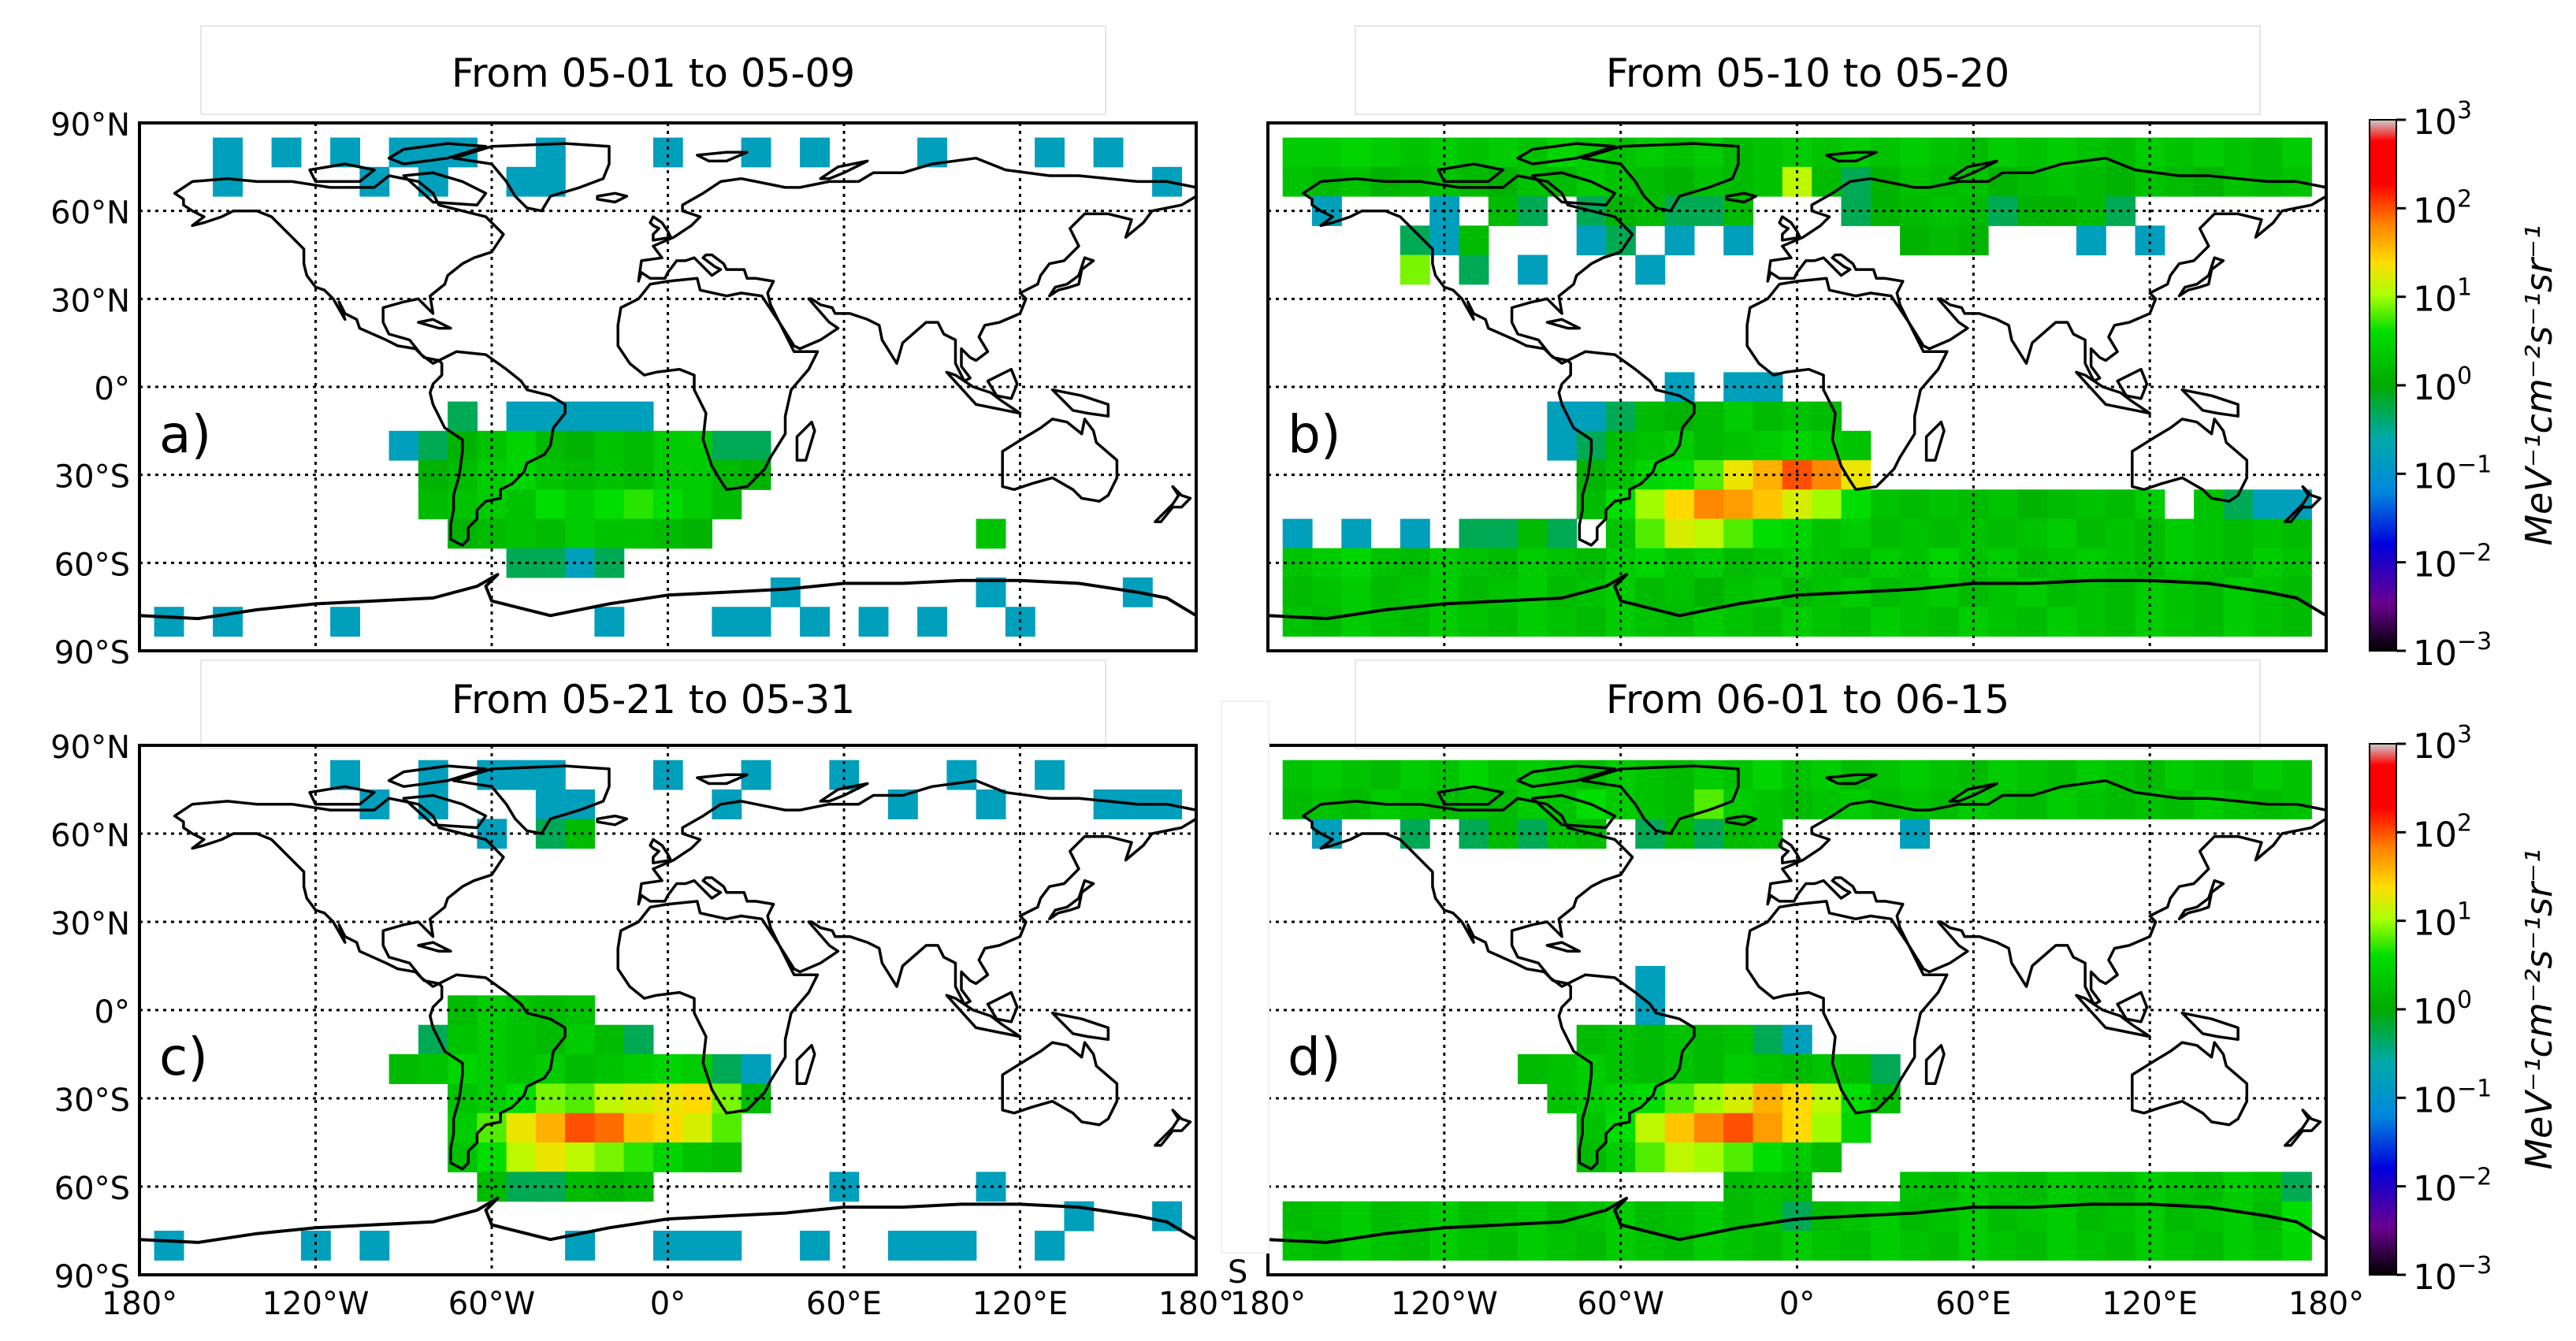 The height and width of the screenshot is (1341, 2576). What do you see at coordinates (612, 197) in the screenshot?
I see `coastline-iceland` at bounding box center [612, 197].